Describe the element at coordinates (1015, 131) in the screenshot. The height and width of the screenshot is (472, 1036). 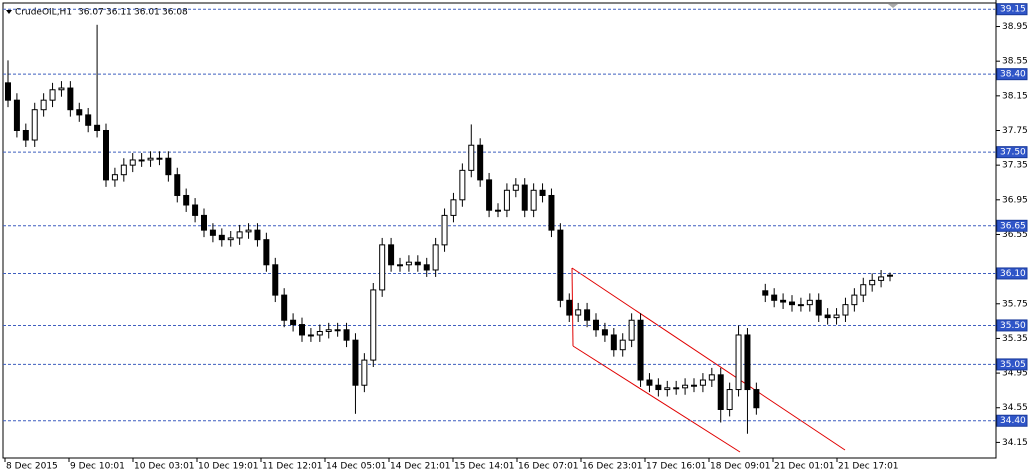
I see `y-tick-label: 37.75` at that location.